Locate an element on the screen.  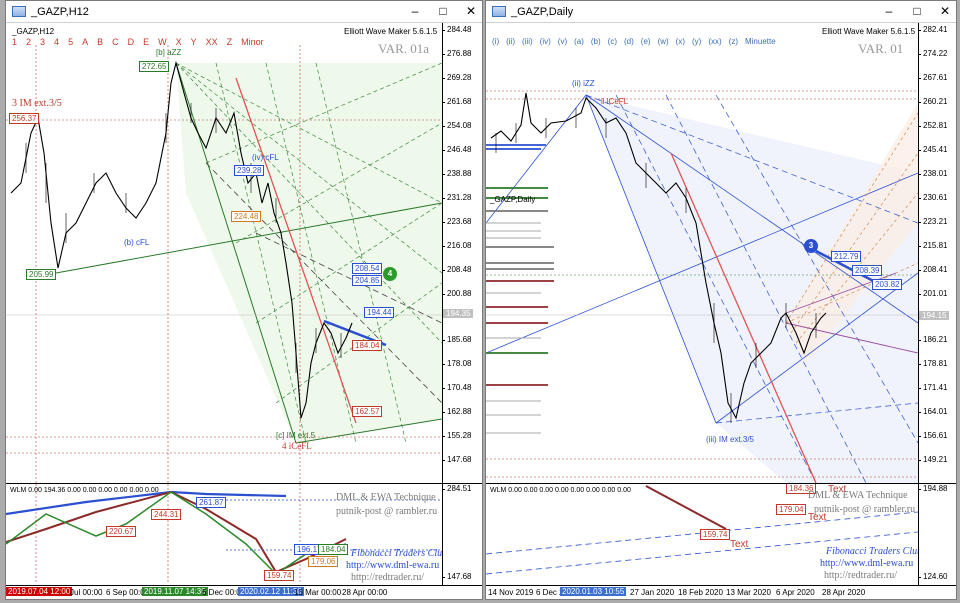
price-marker: 208.39 is located at coordinates (867, 270).